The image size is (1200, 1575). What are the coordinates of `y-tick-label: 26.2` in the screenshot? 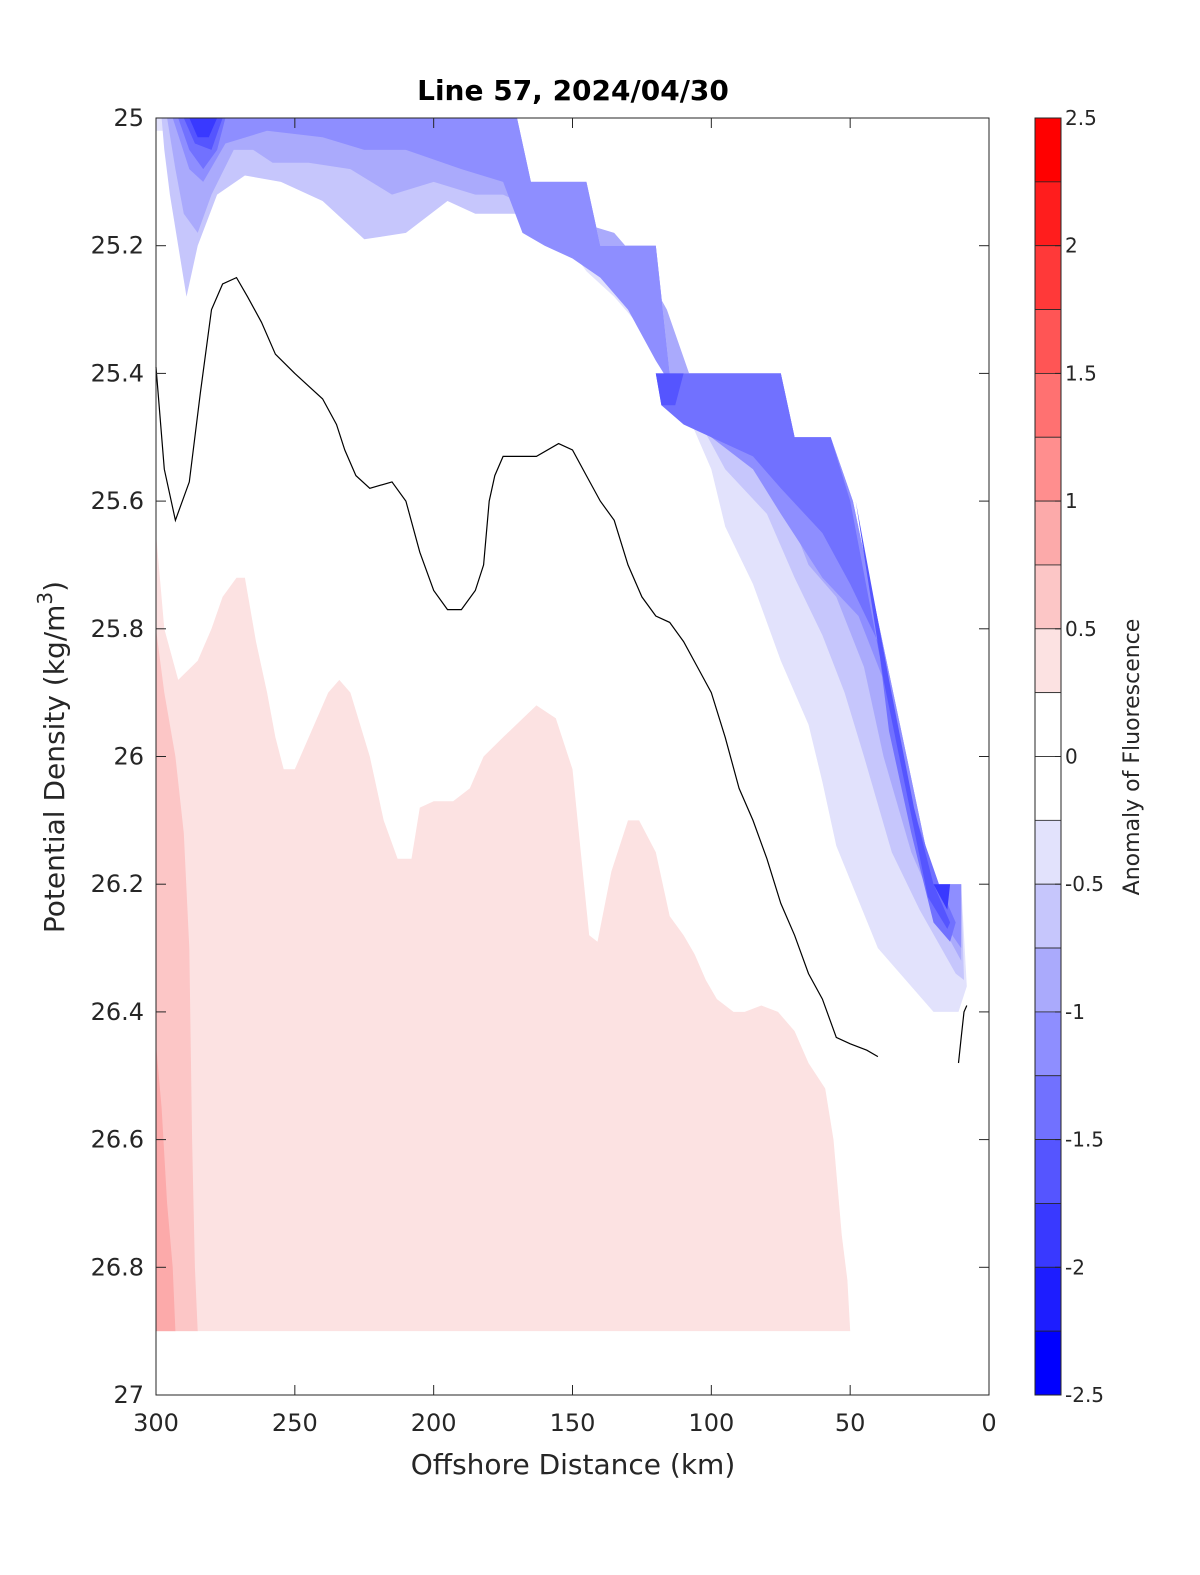 It's located at (117, 884).